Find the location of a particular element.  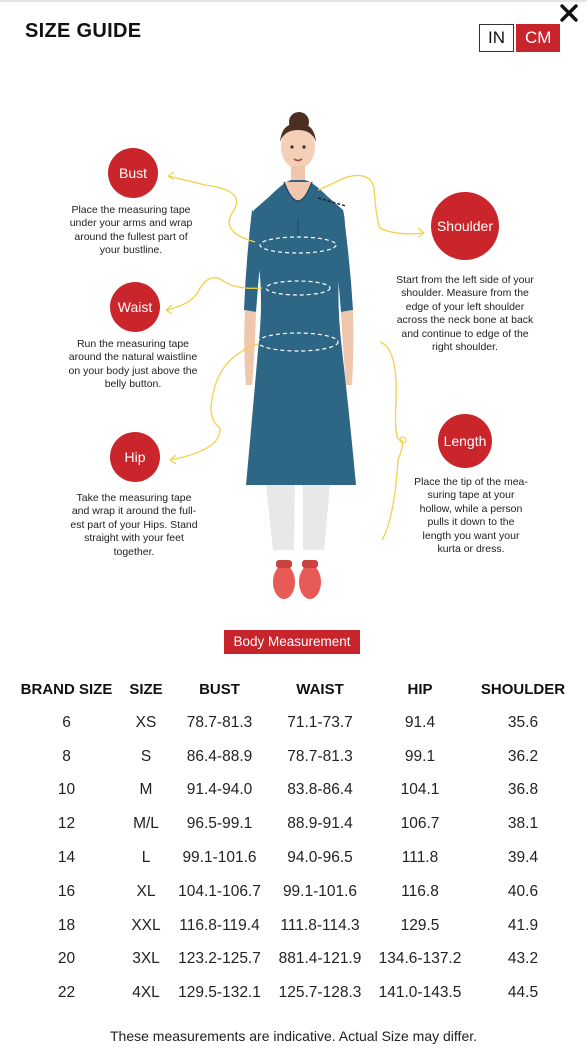

left-shoe is located at coordinates (284, 582).